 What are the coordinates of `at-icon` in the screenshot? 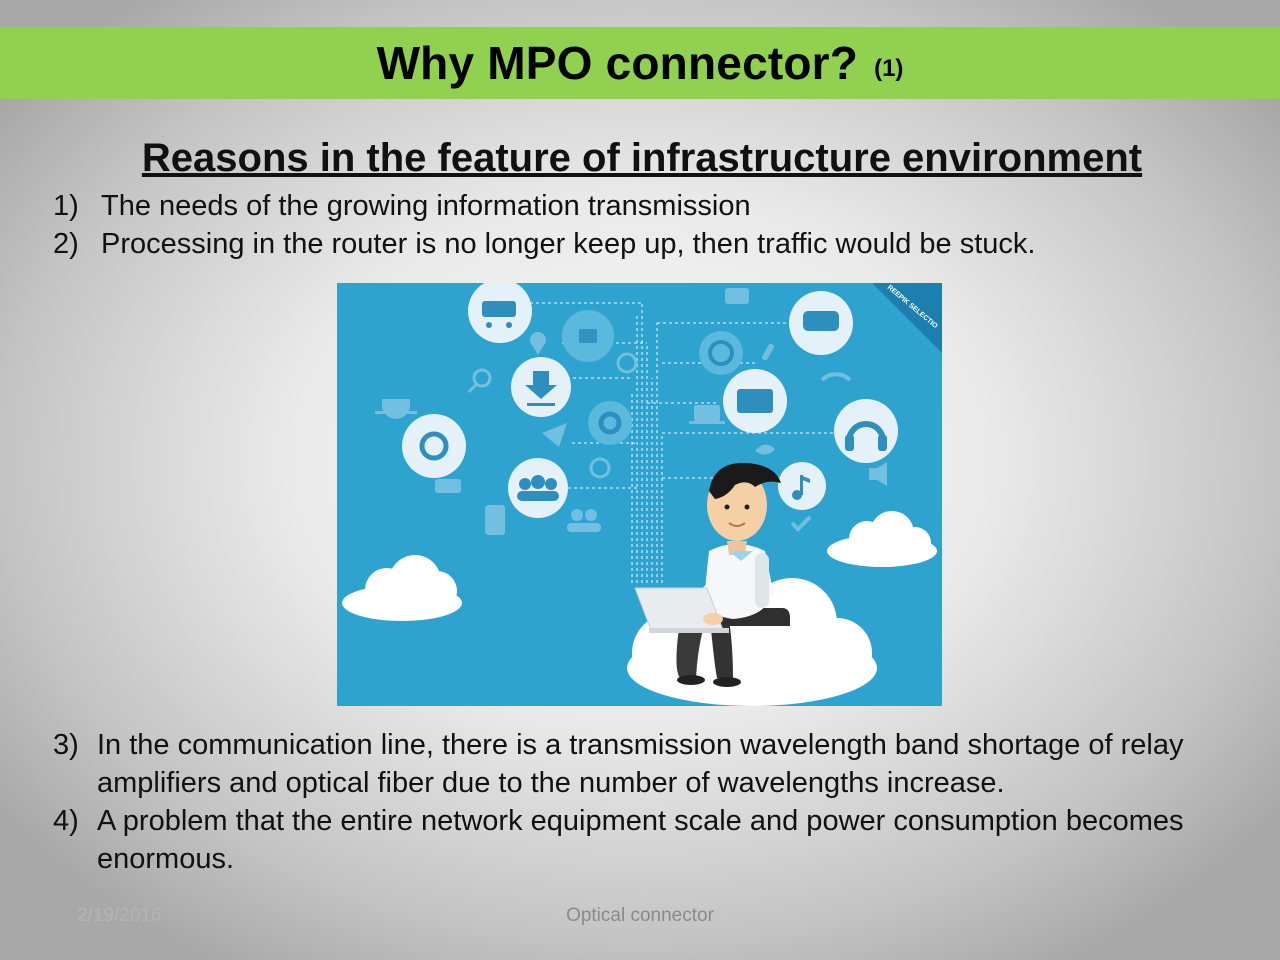 It's located at (434, 446).